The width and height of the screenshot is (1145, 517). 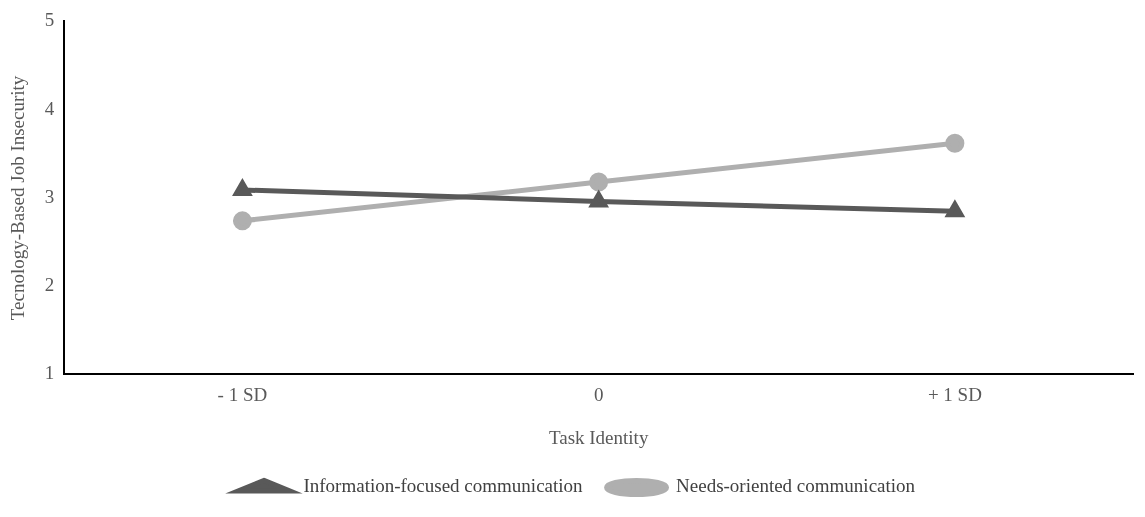 What do you see at coordinates (598, 394) in the screenshot?
I see `x-tick-label: 0` at bounding box center [598, 394].